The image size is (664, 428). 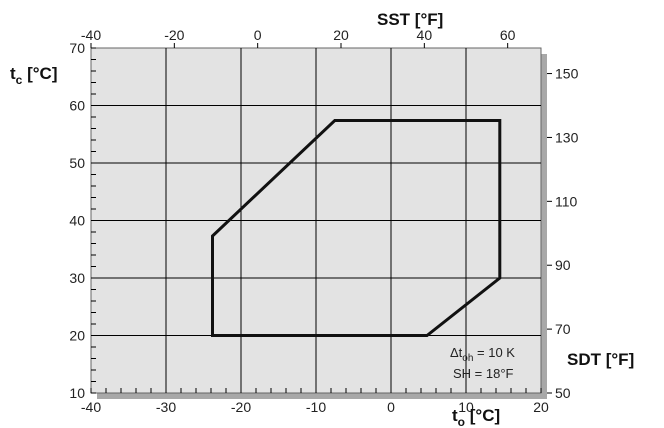 I want to click on y-tick-label: 70, so click(x=77, y=48).